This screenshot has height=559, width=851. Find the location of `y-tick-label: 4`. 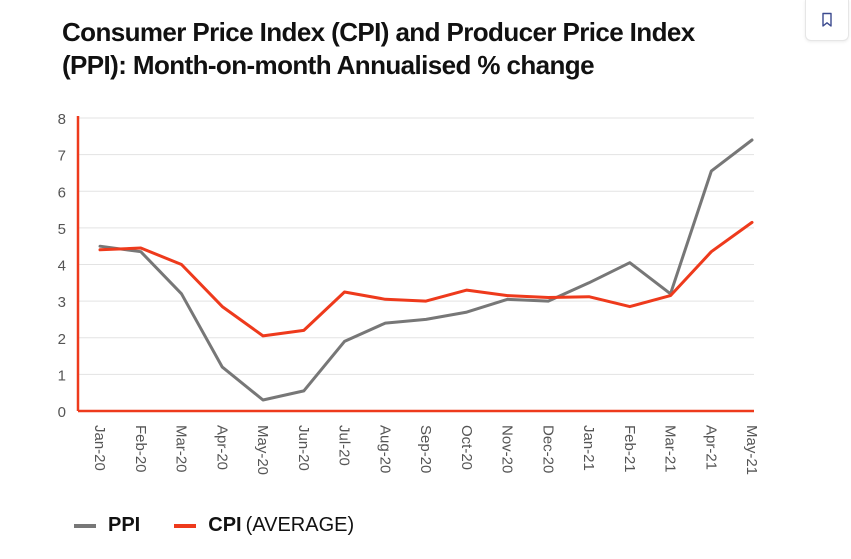

y-tick-label: 4 is located at coordinates (62, 266).